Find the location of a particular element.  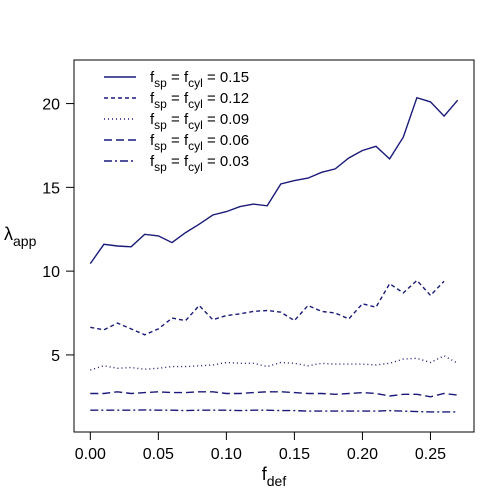

y-tick-label: 20 is located at coordinates (51, 105).